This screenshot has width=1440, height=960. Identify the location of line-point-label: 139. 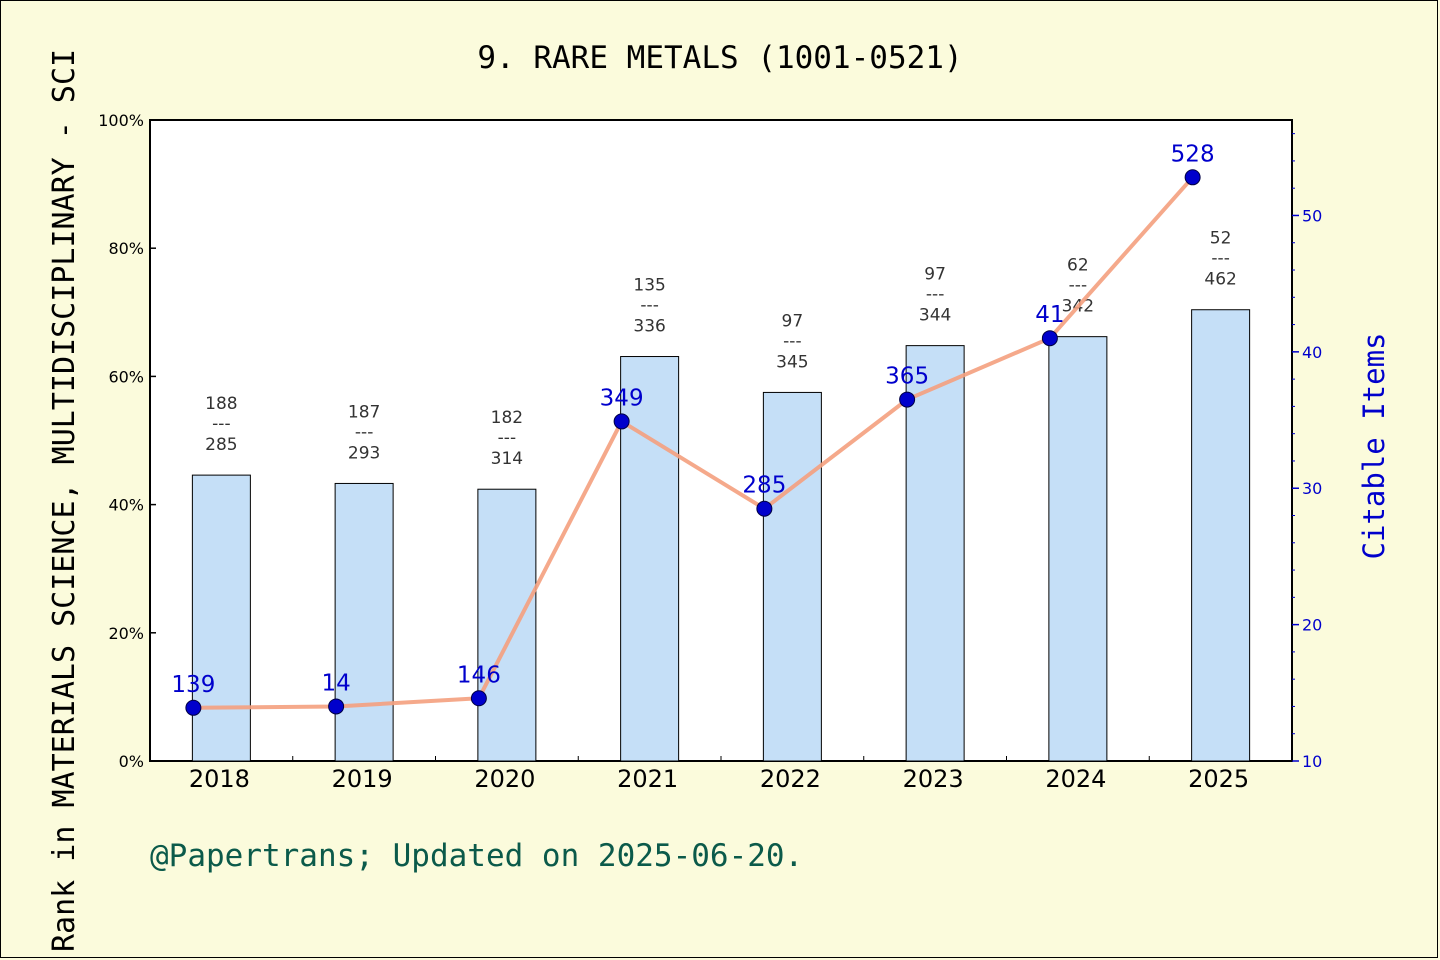
(193, 685).